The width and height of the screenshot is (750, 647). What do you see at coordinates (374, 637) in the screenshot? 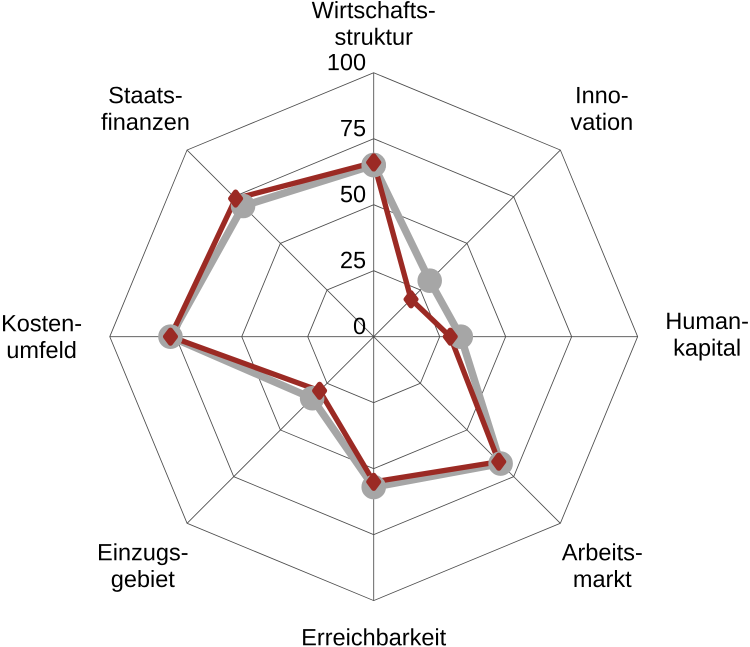
I see `spoke-label: Erreichbarkeit` at bounding box center [374, 637].